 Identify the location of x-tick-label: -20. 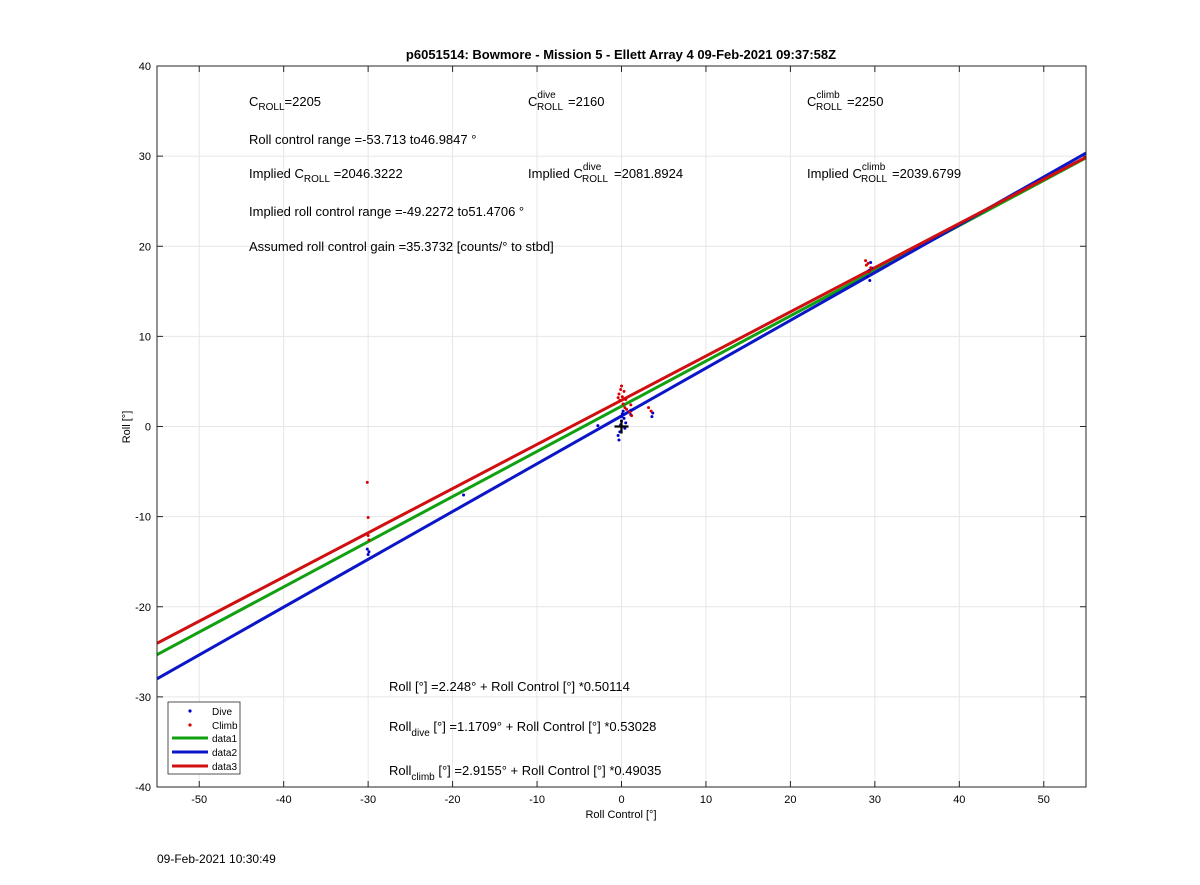
(453, 800).